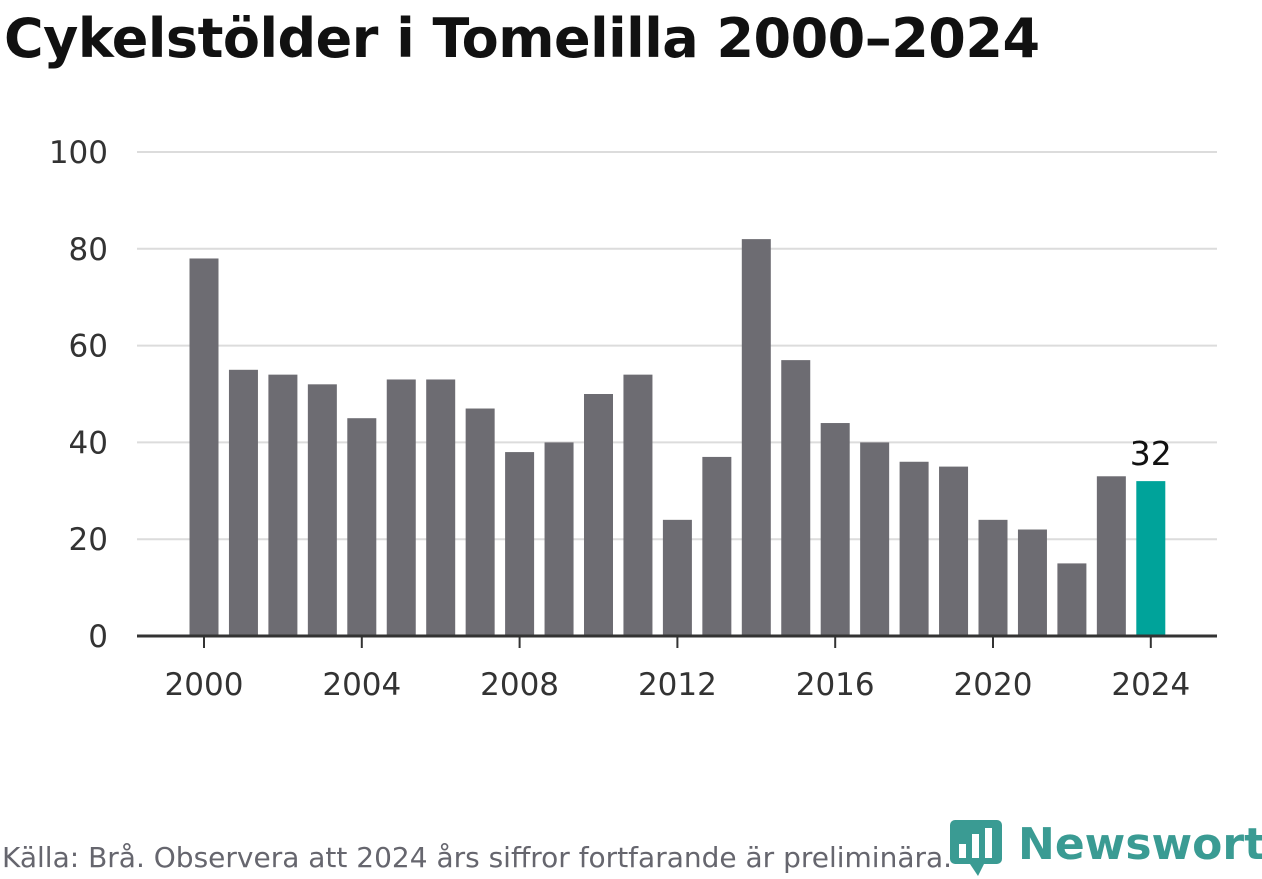  I want to click on y-tick-label-20: 20, so click(88, 540).